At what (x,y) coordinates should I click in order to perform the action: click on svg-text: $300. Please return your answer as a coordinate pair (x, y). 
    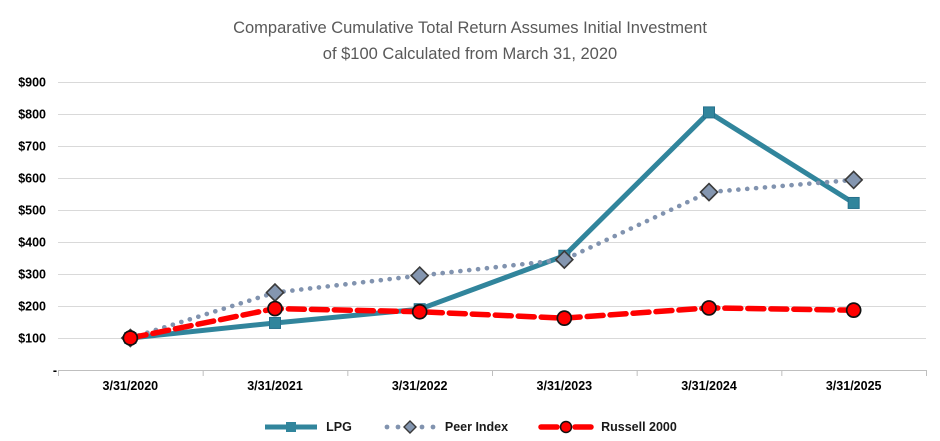
    Looking at the image, I should click on (32, 275).